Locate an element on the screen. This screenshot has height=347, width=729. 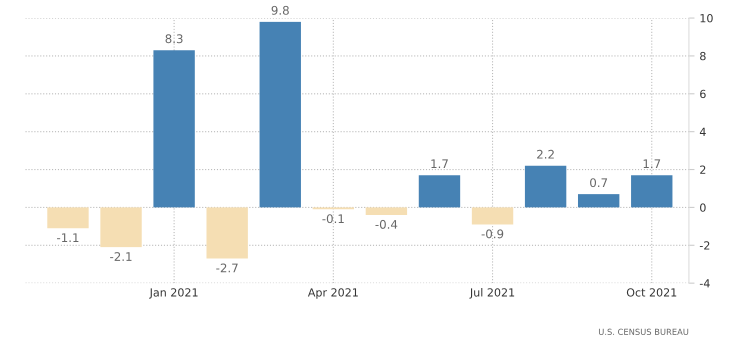
y-tick-label: 10 is located at coordinates (706, 18).